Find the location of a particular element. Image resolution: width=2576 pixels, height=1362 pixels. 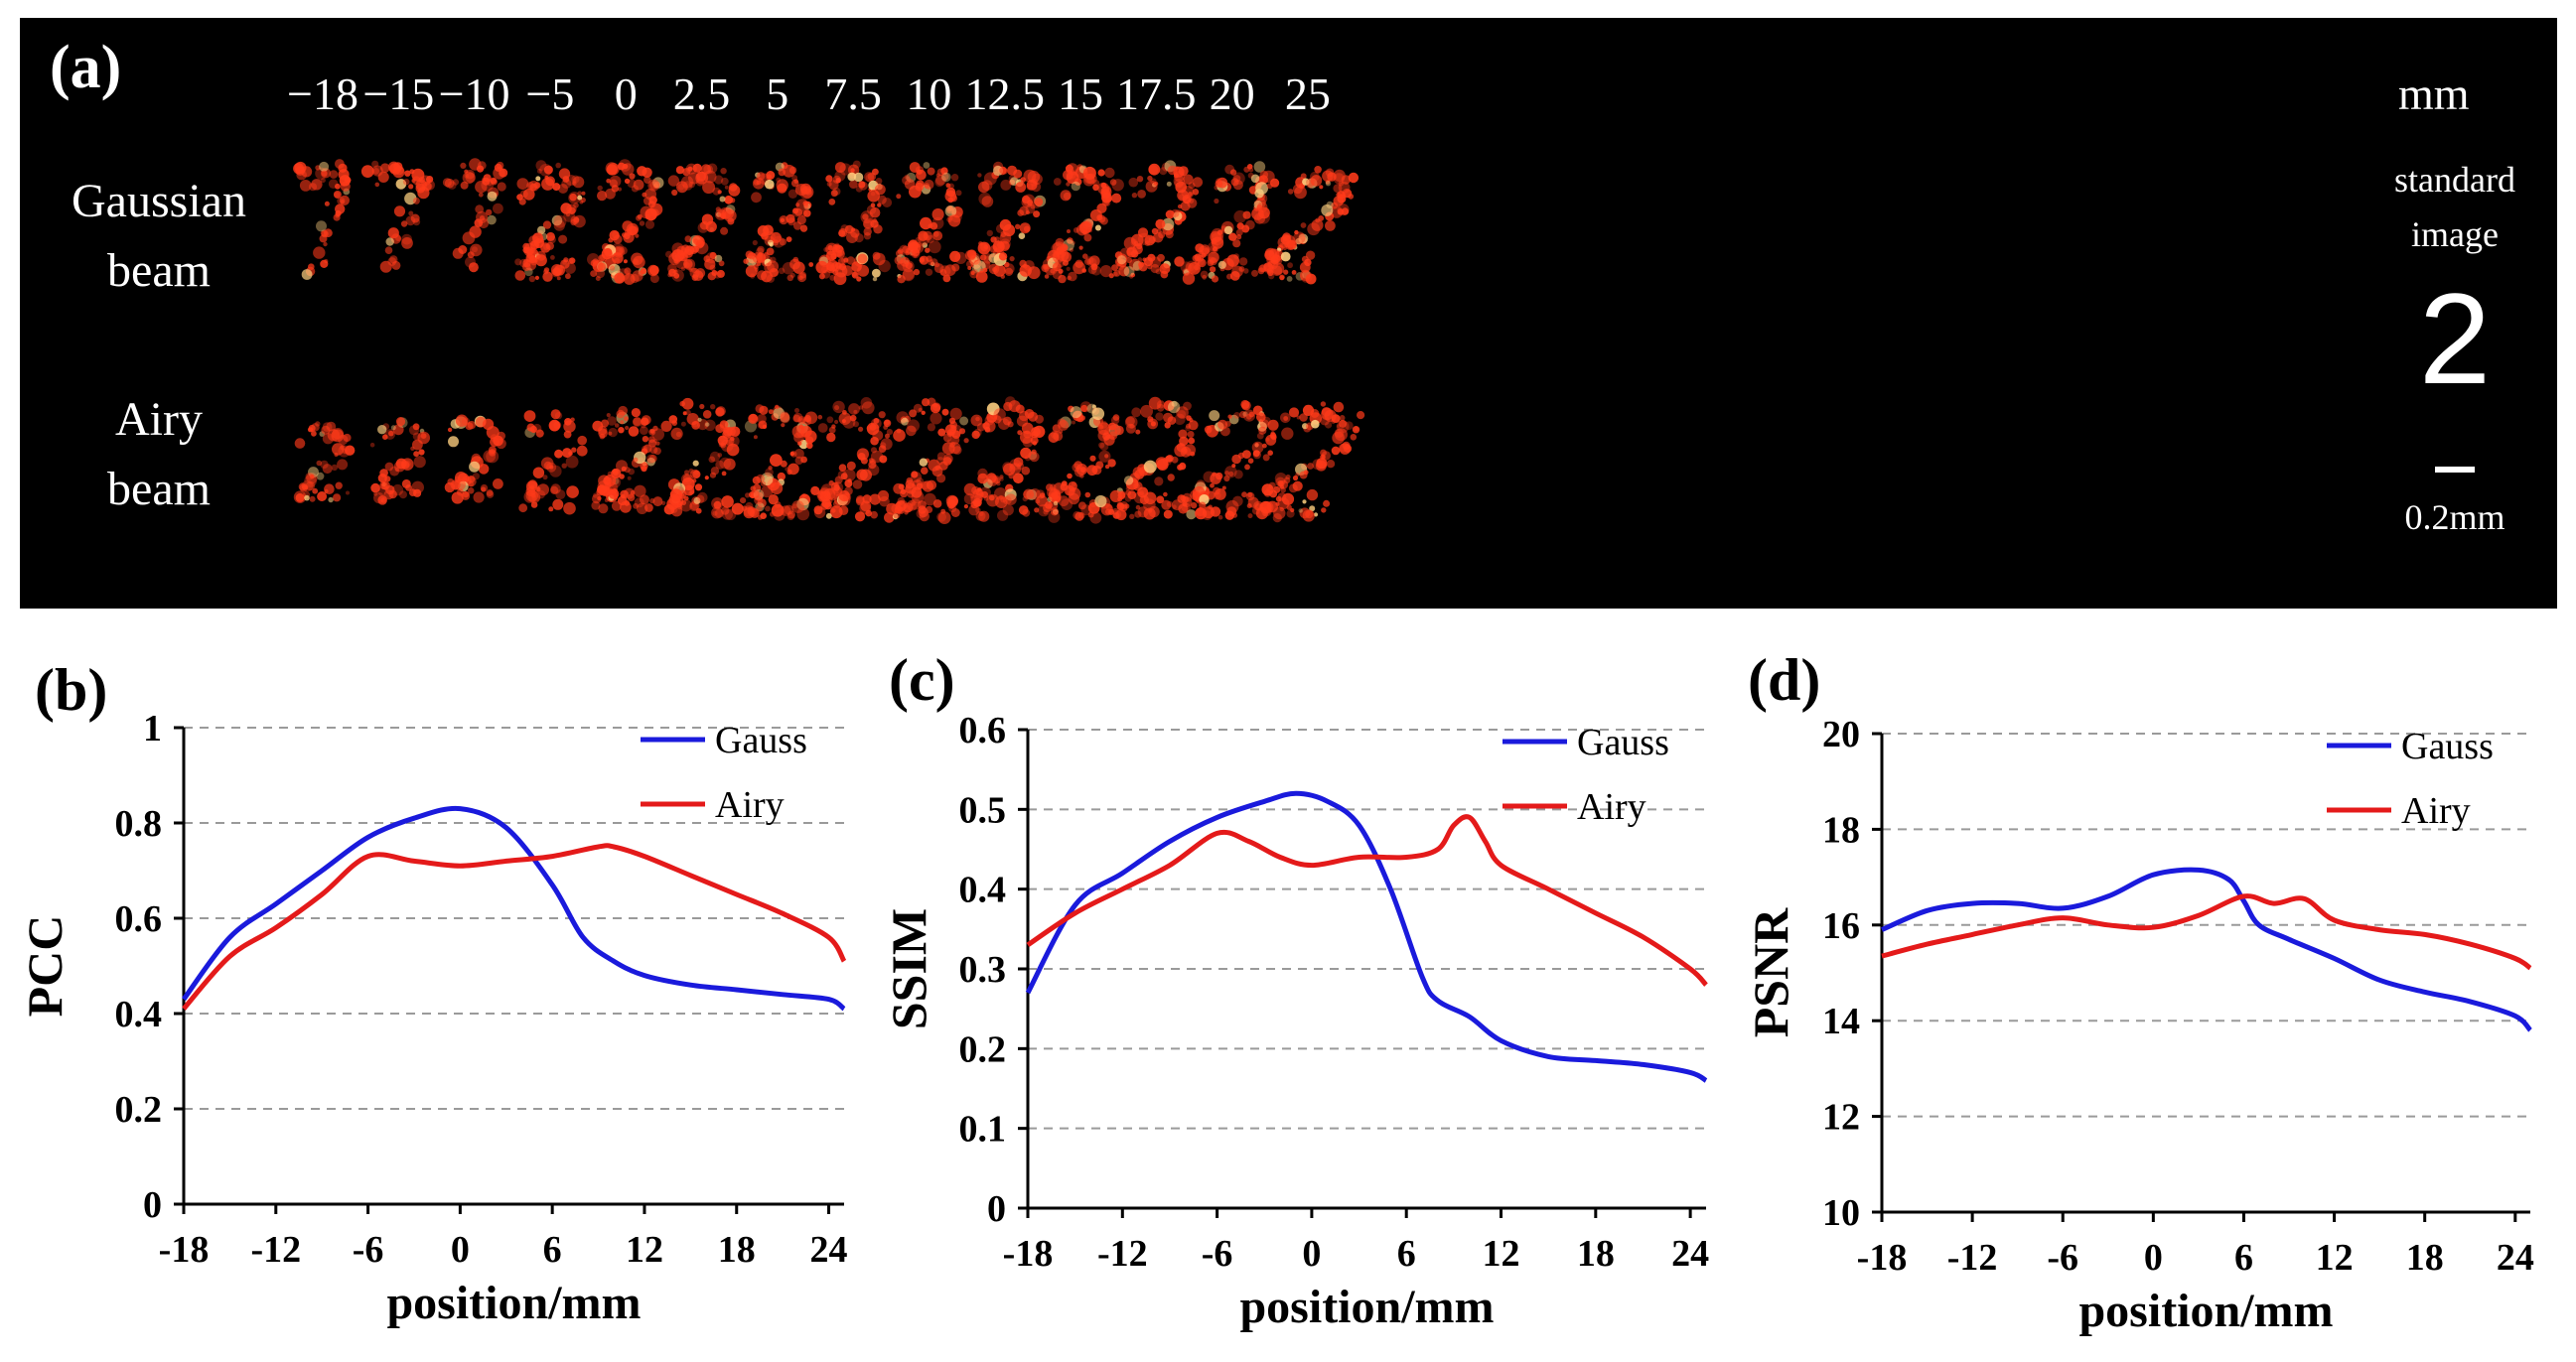

y-tick-label: 0 is located at coordinates (152, 1205).